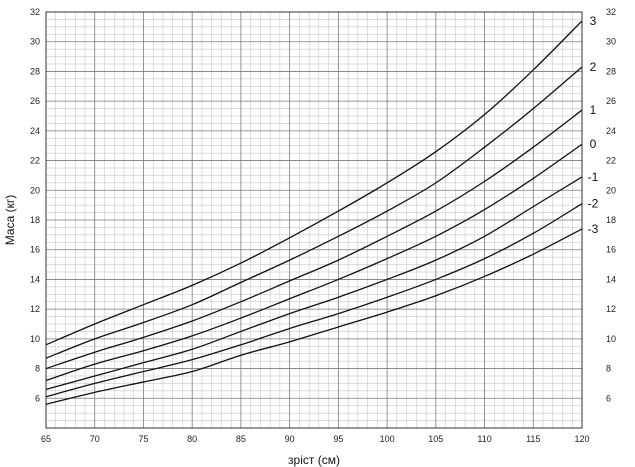 The image size is (635, 467). What do you see at coordinates (37, 369) in the screenshot?
I see `y-tick-label-left: 8` at bounding box center [37, 369].